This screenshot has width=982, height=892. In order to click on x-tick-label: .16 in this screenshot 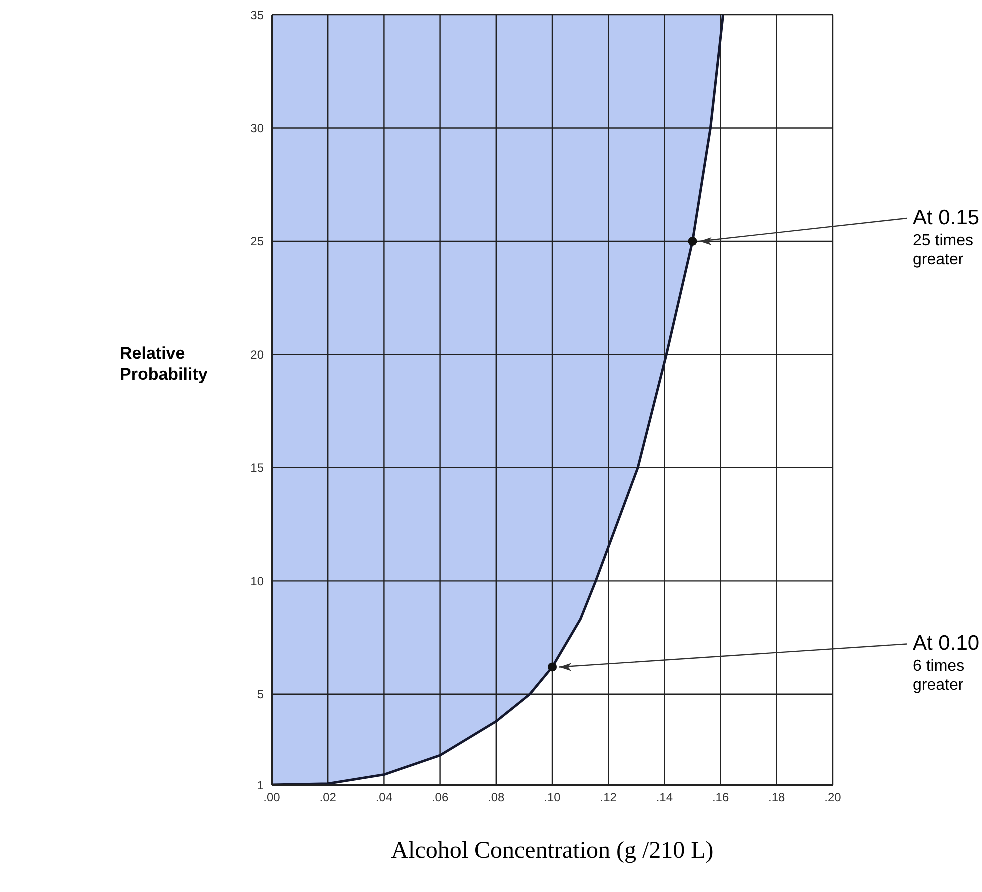, I will do `click(721, 797)`.